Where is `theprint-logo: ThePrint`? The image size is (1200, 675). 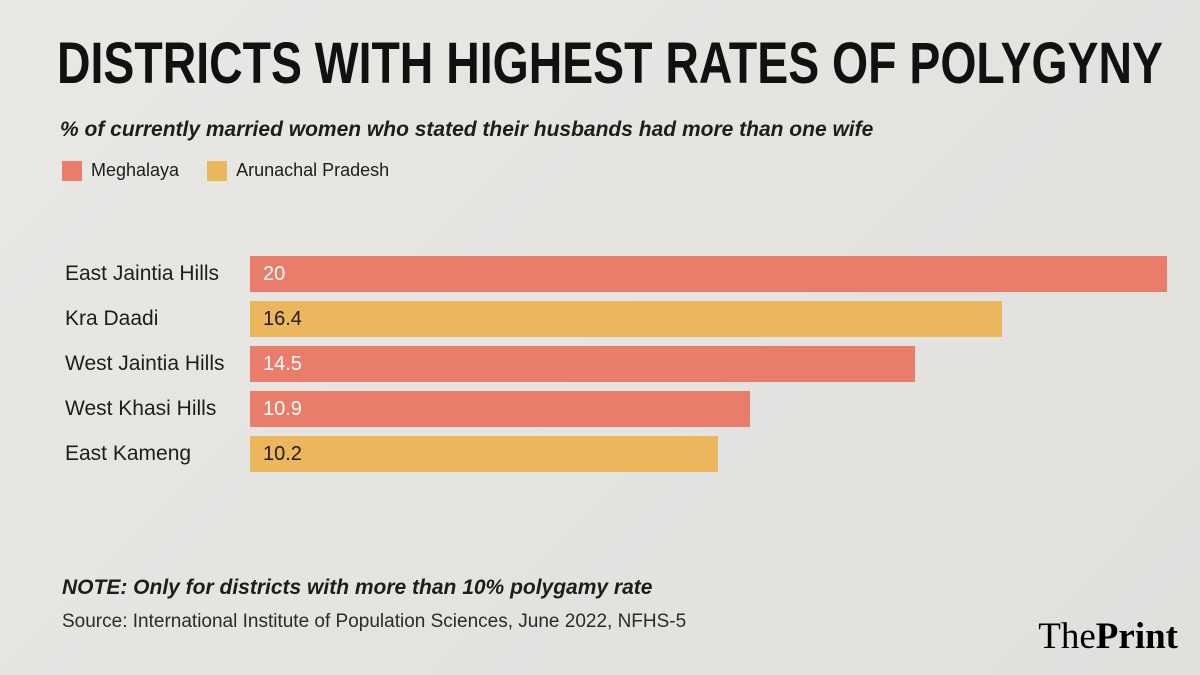 theprint-logo: ThePrint is located at coordinates (1108, 636).